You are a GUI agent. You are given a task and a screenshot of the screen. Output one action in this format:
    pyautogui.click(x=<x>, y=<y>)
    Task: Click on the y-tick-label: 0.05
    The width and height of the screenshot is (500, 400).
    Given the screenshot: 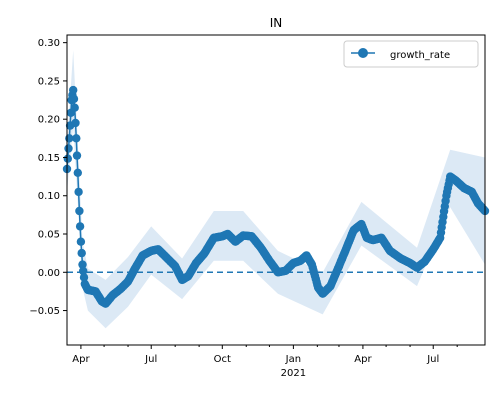 What is the action you would take?
    pyautogui.click(x=49, y=235)
    